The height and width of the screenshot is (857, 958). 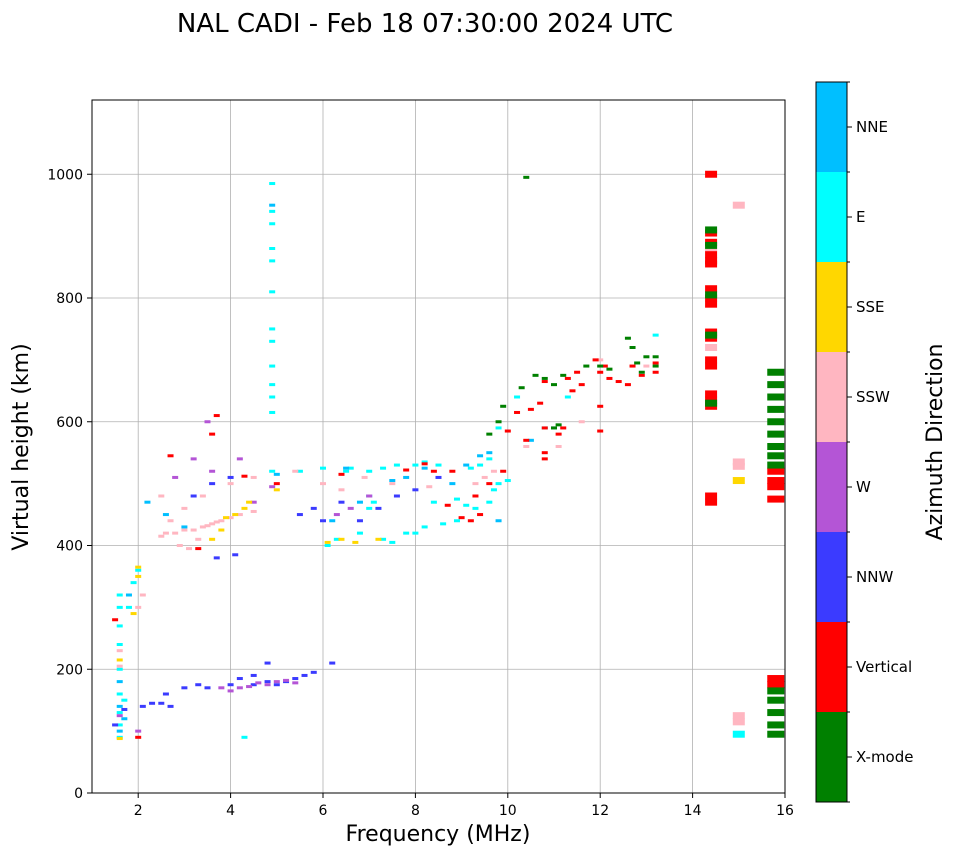 I want to click on x-axis-ticks: 2 4 6 8 10 12 14 16, so click(x=464, y=806).